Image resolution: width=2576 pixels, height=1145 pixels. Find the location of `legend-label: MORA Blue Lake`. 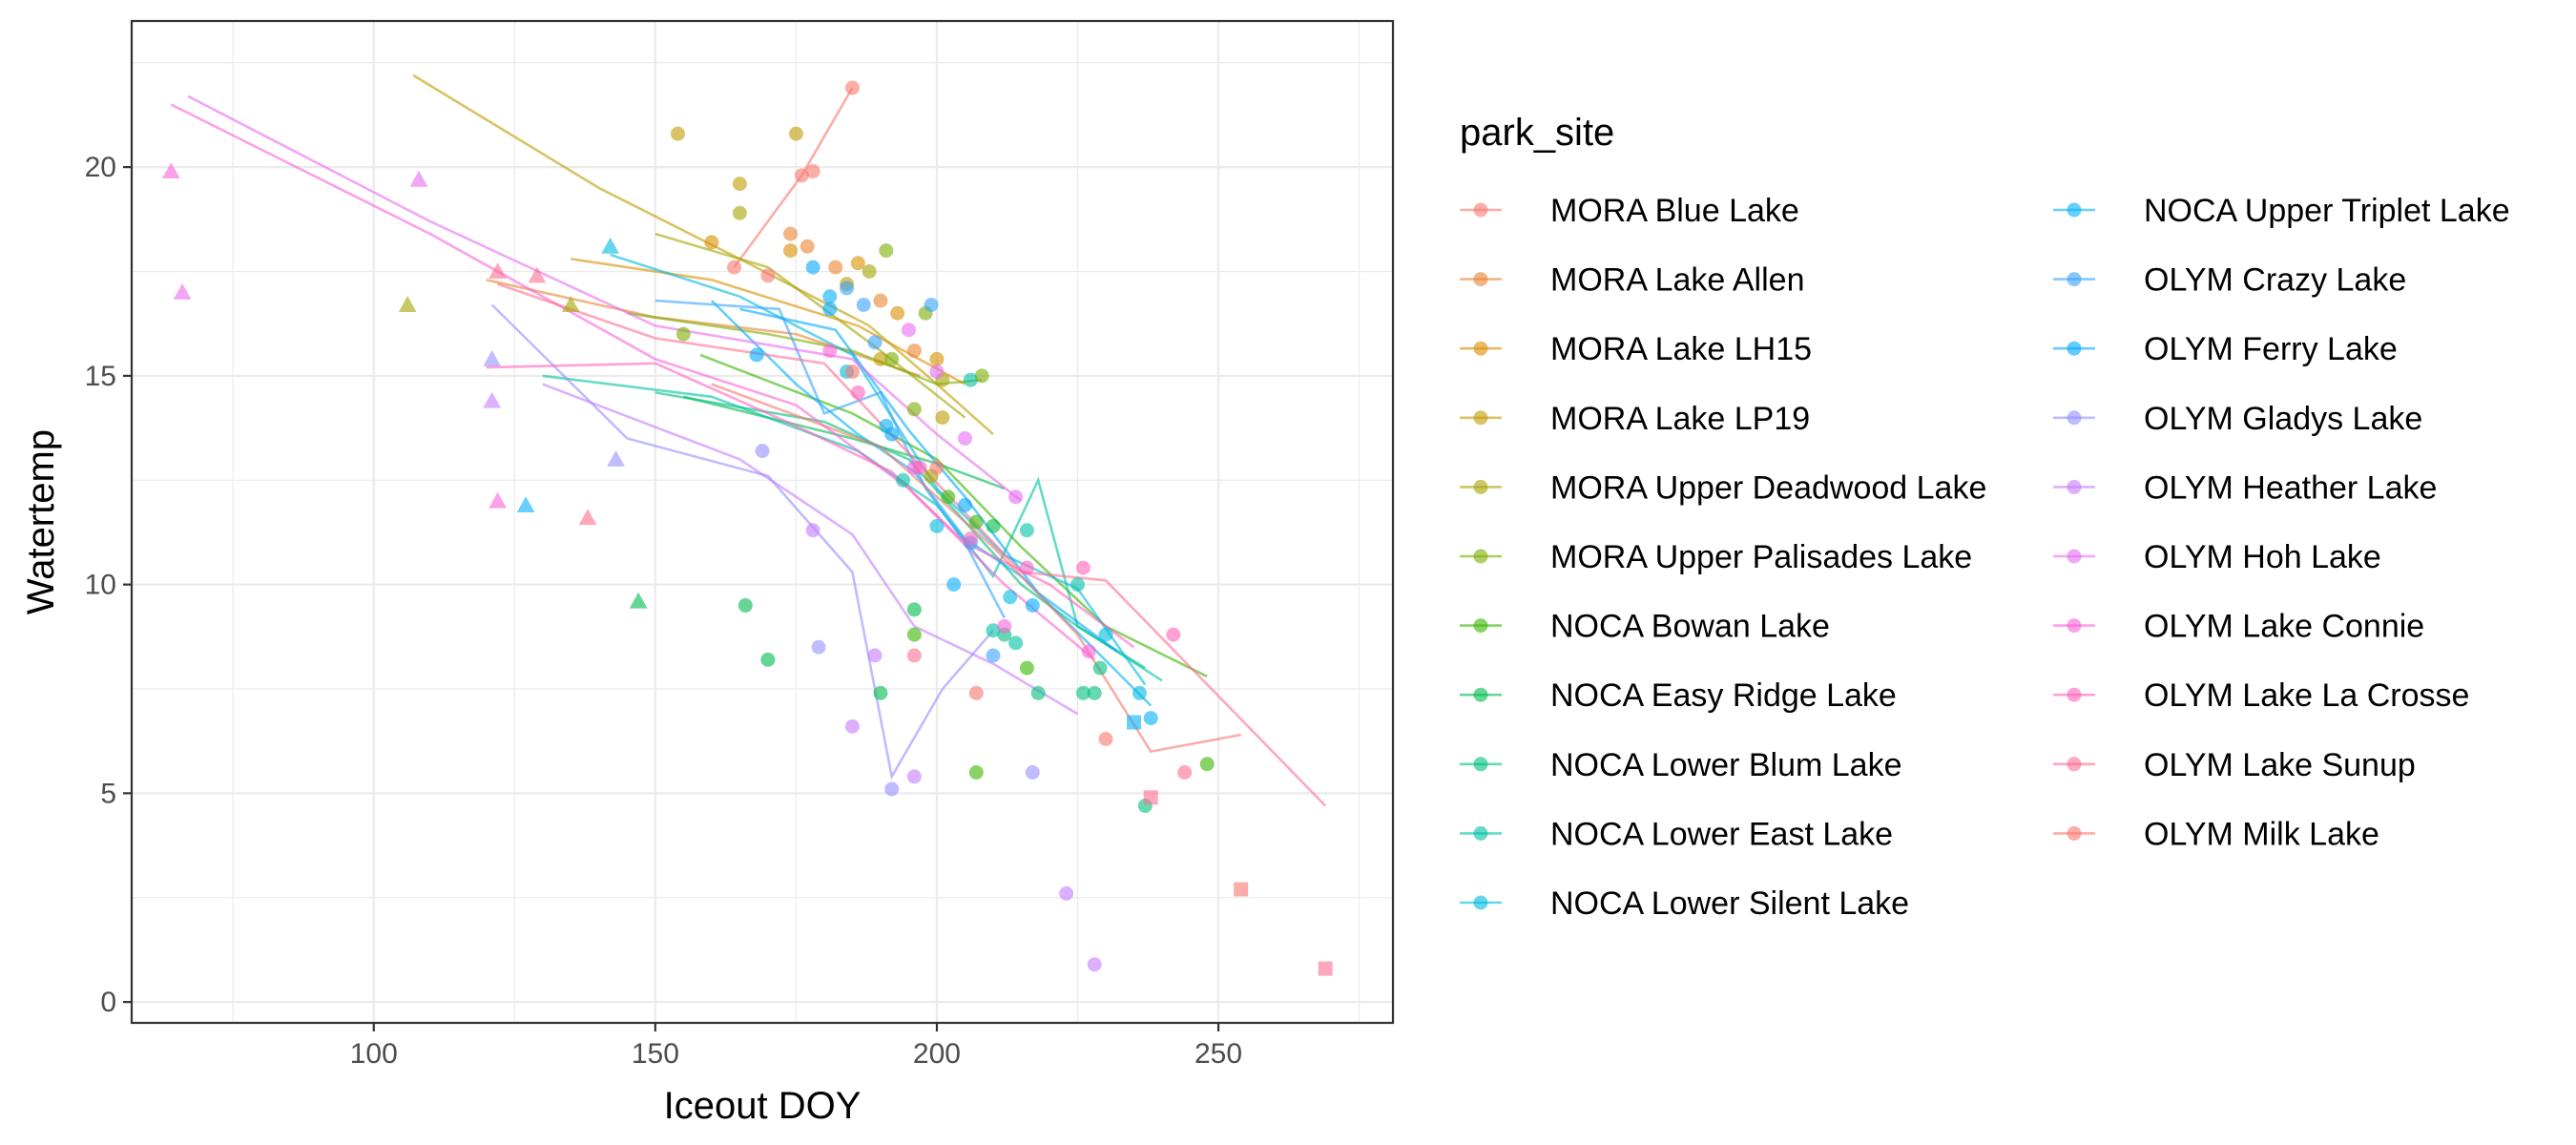

legend-label: MORA Blue Lake is located at coordinates (1674, 211).